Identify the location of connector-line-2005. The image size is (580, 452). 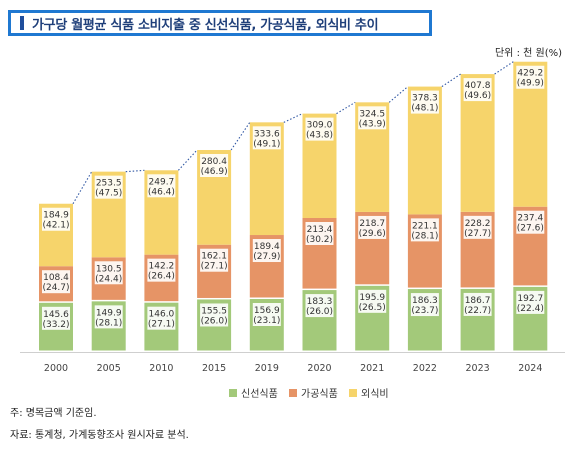
(135, 171).